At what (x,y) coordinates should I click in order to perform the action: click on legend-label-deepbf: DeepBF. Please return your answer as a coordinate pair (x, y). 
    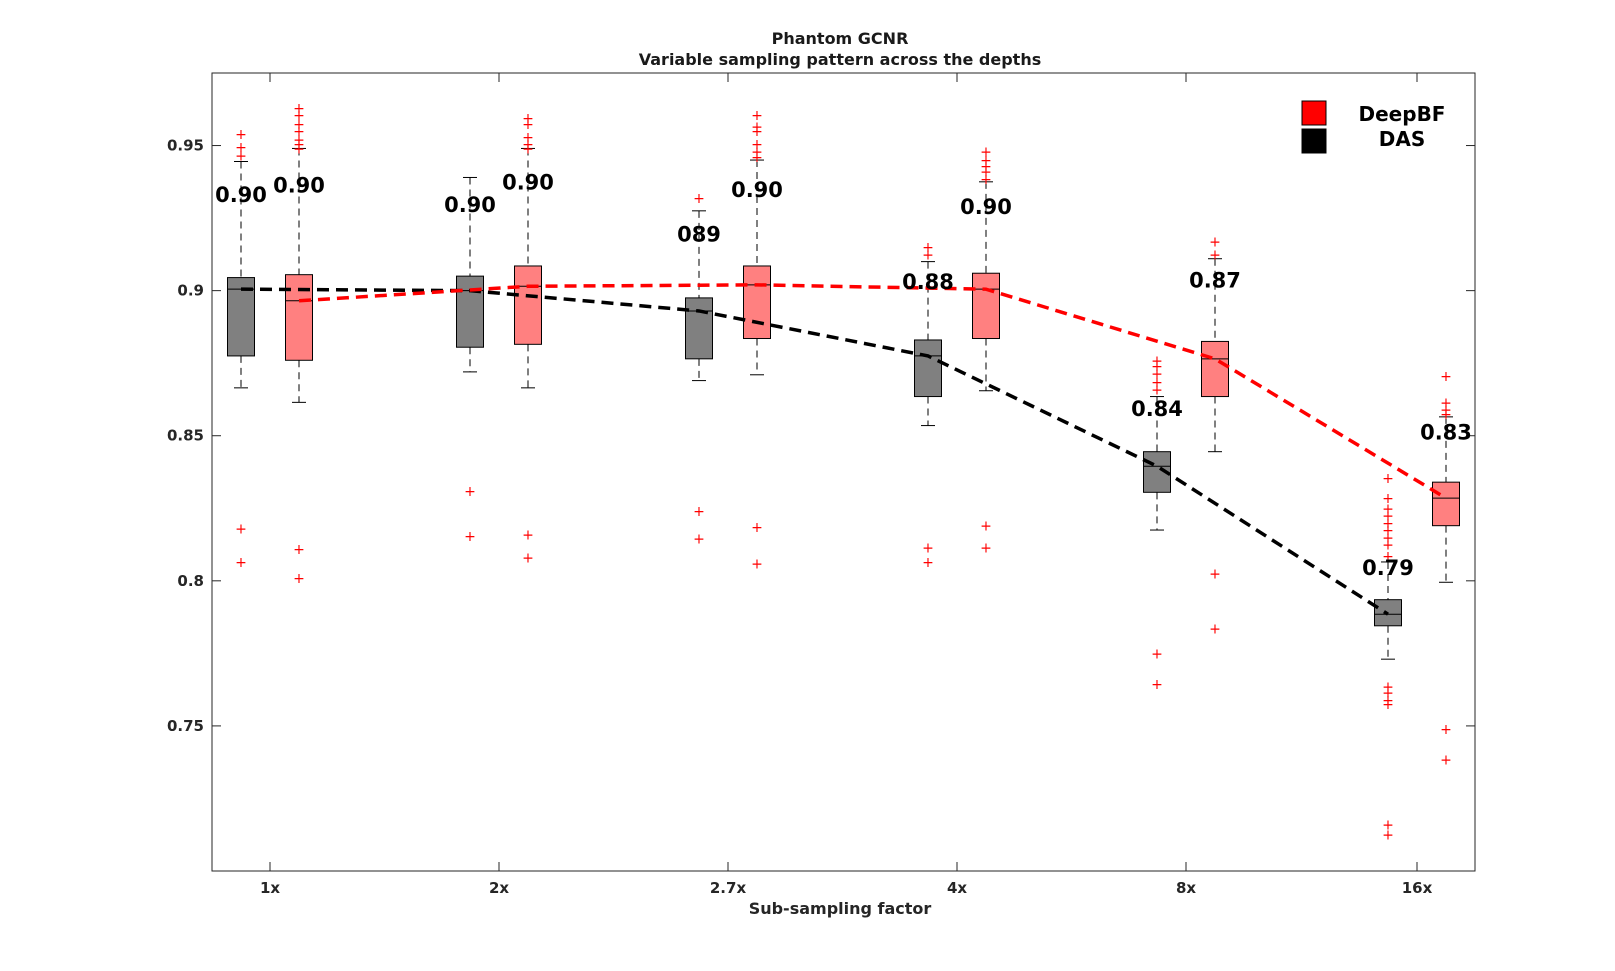
    Looking at the image, I should click on (1402, 114).